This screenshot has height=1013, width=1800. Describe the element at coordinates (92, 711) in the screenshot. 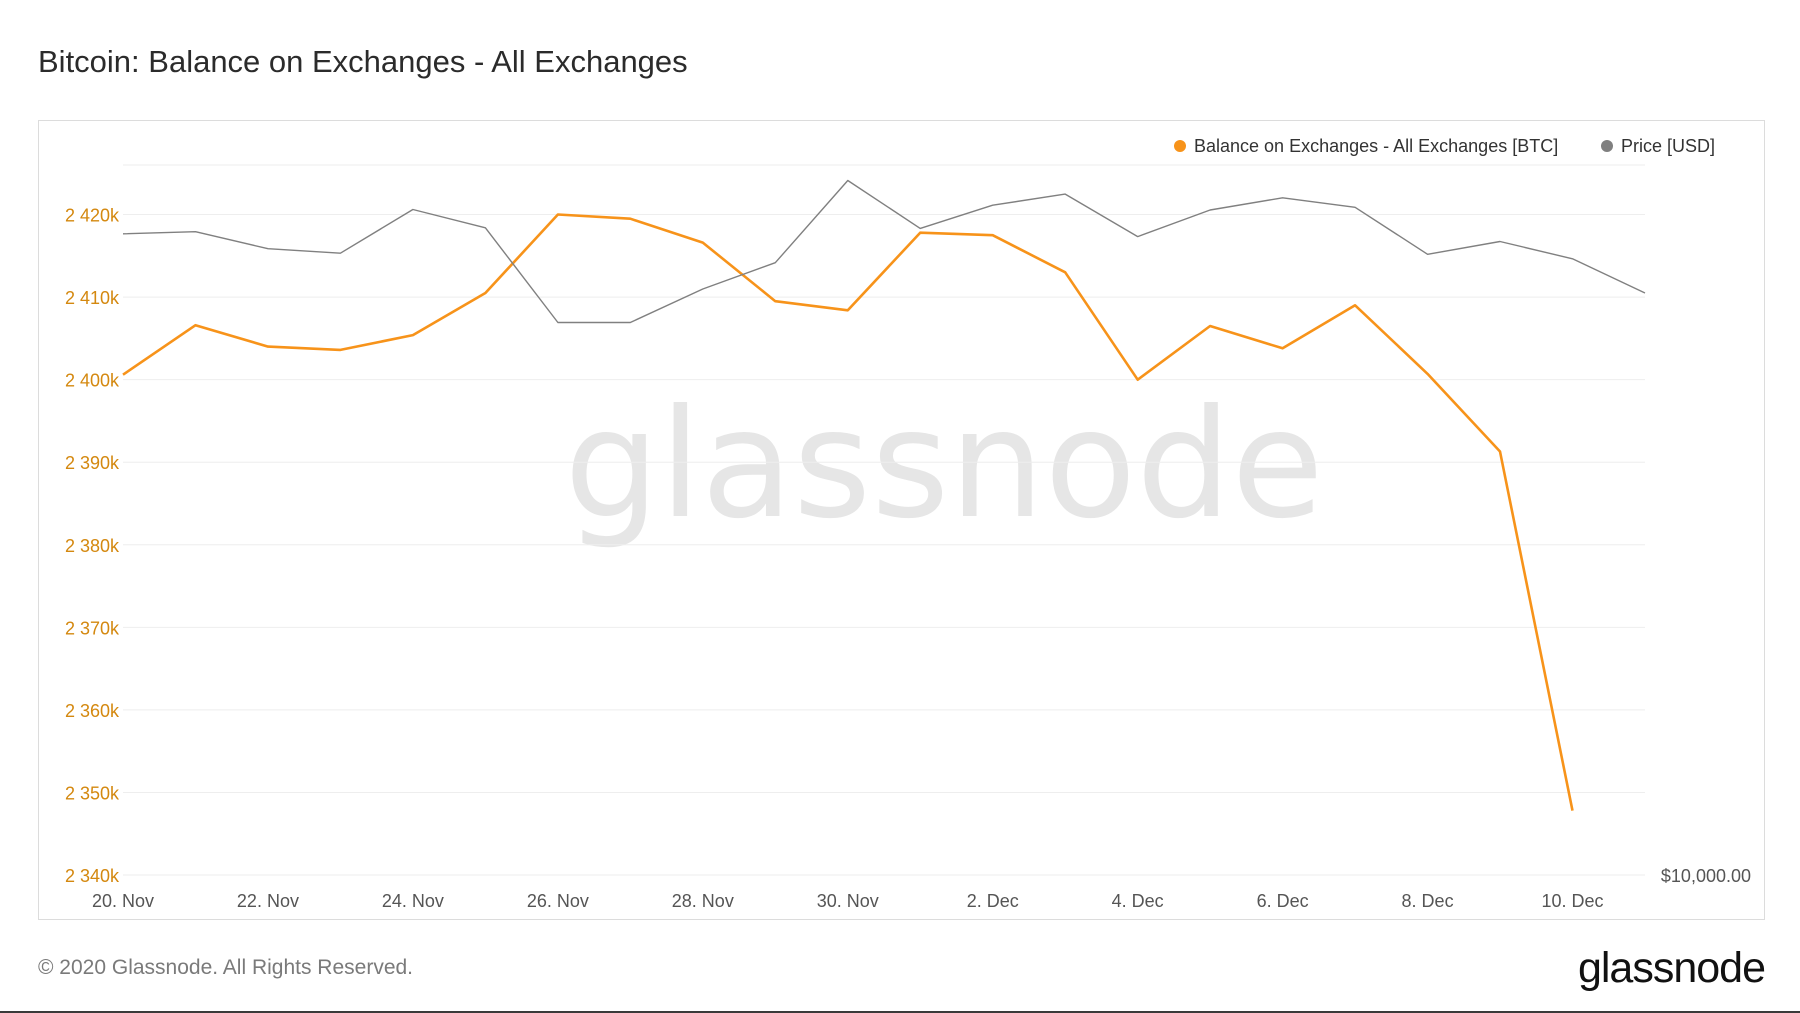

I see `y-tick-label-left: 2 360k` at that location.